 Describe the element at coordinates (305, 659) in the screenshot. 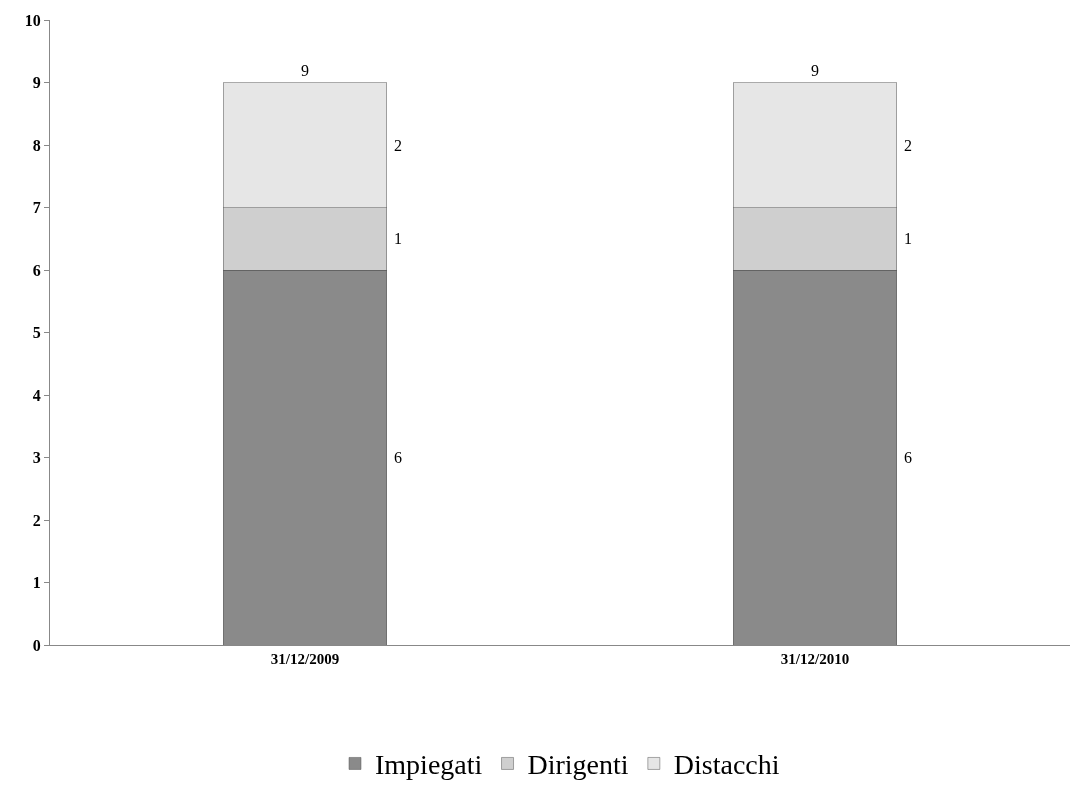

I see `x-tick-label: 31/12/2009` at that location.